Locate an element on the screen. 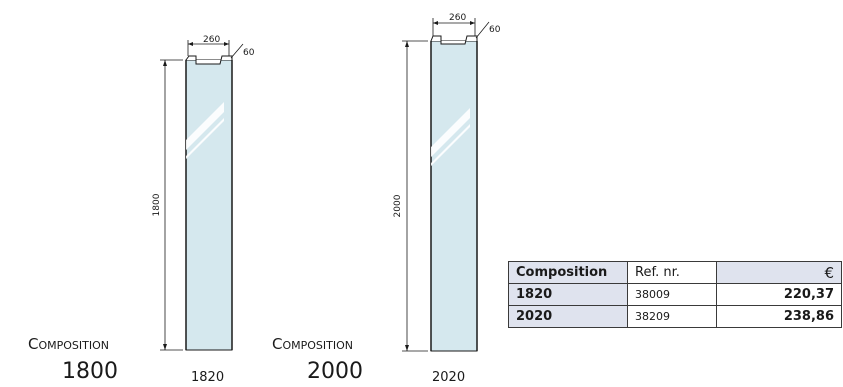  header-euro: € is located at coordinates (779, 272).